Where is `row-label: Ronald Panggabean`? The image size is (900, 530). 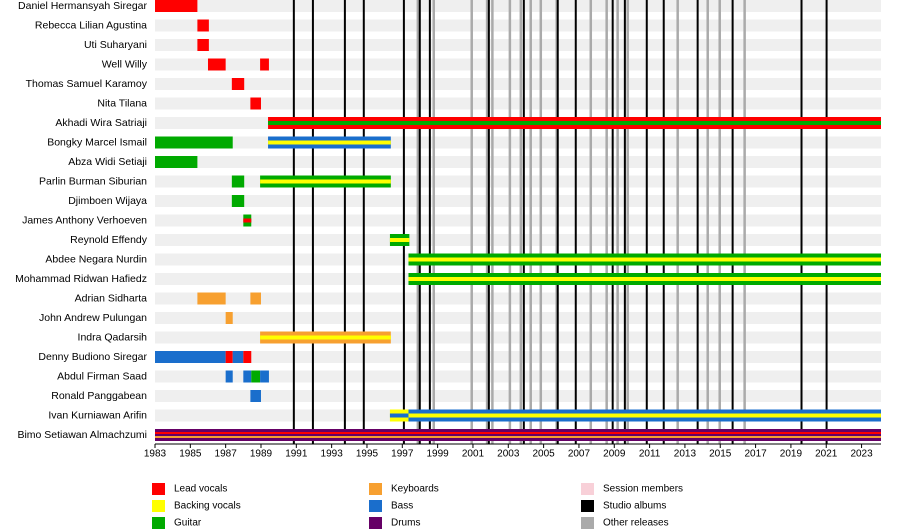
row-label: Ronald Panggabean is located at coordinates (99, 396).